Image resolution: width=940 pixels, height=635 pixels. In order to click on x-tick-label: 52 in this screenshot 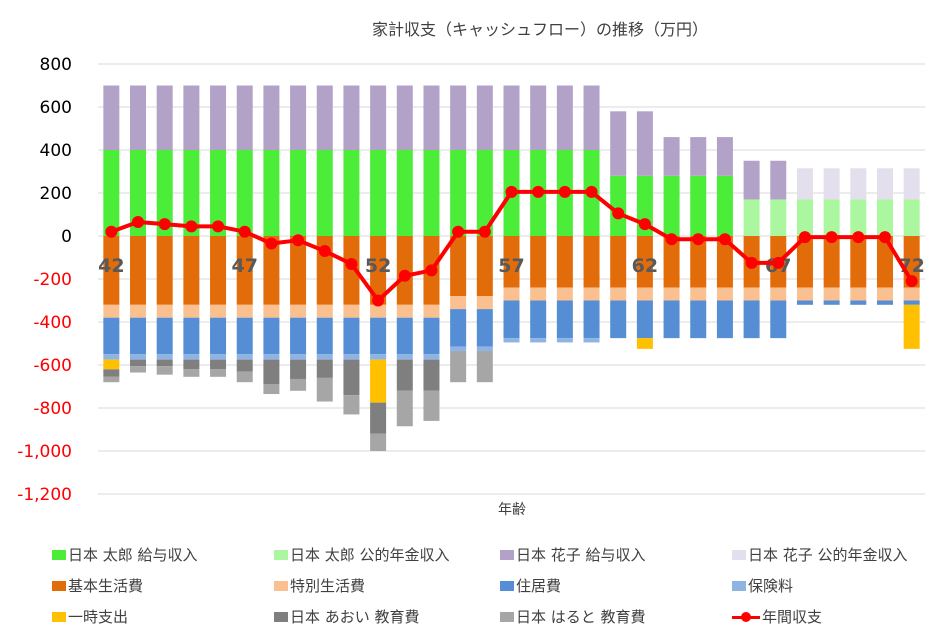, I will do `click(378, 266)`.